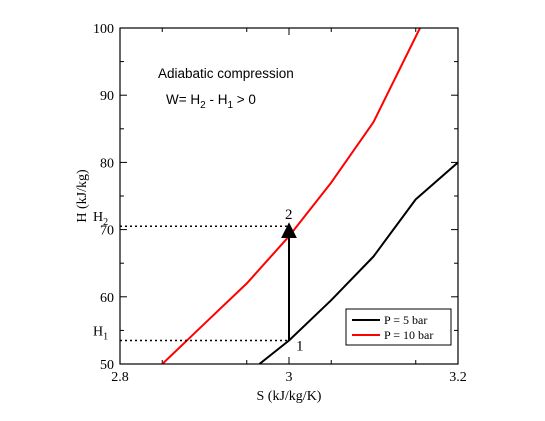  Describe the element at coordinates (120, 377) in the screenshot. I see `x-tick-label: 2.8` at that location.